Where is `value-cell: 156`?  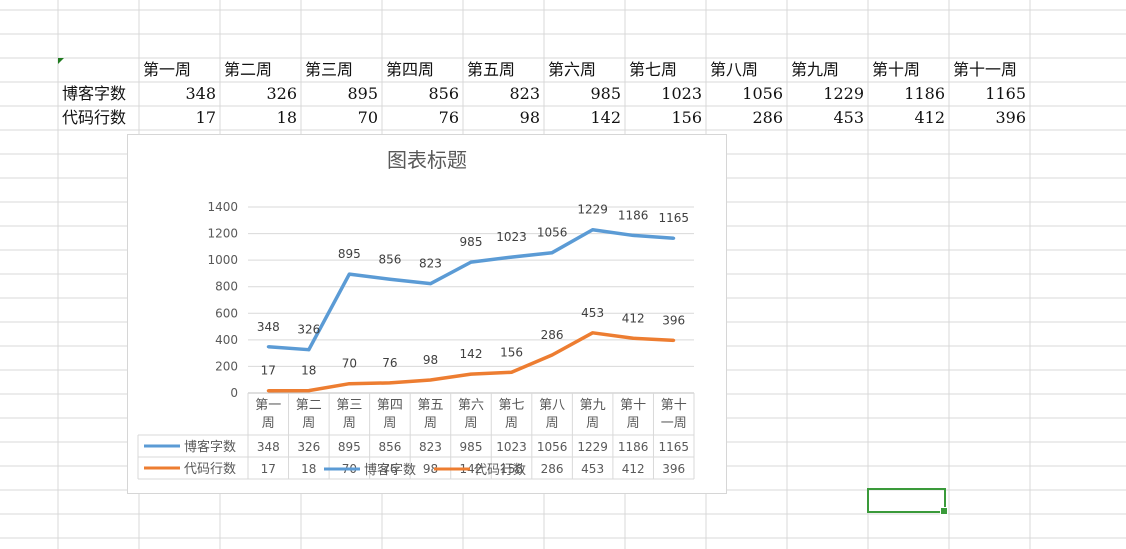
value-cell: 156 is located at coordinates (686, 117).